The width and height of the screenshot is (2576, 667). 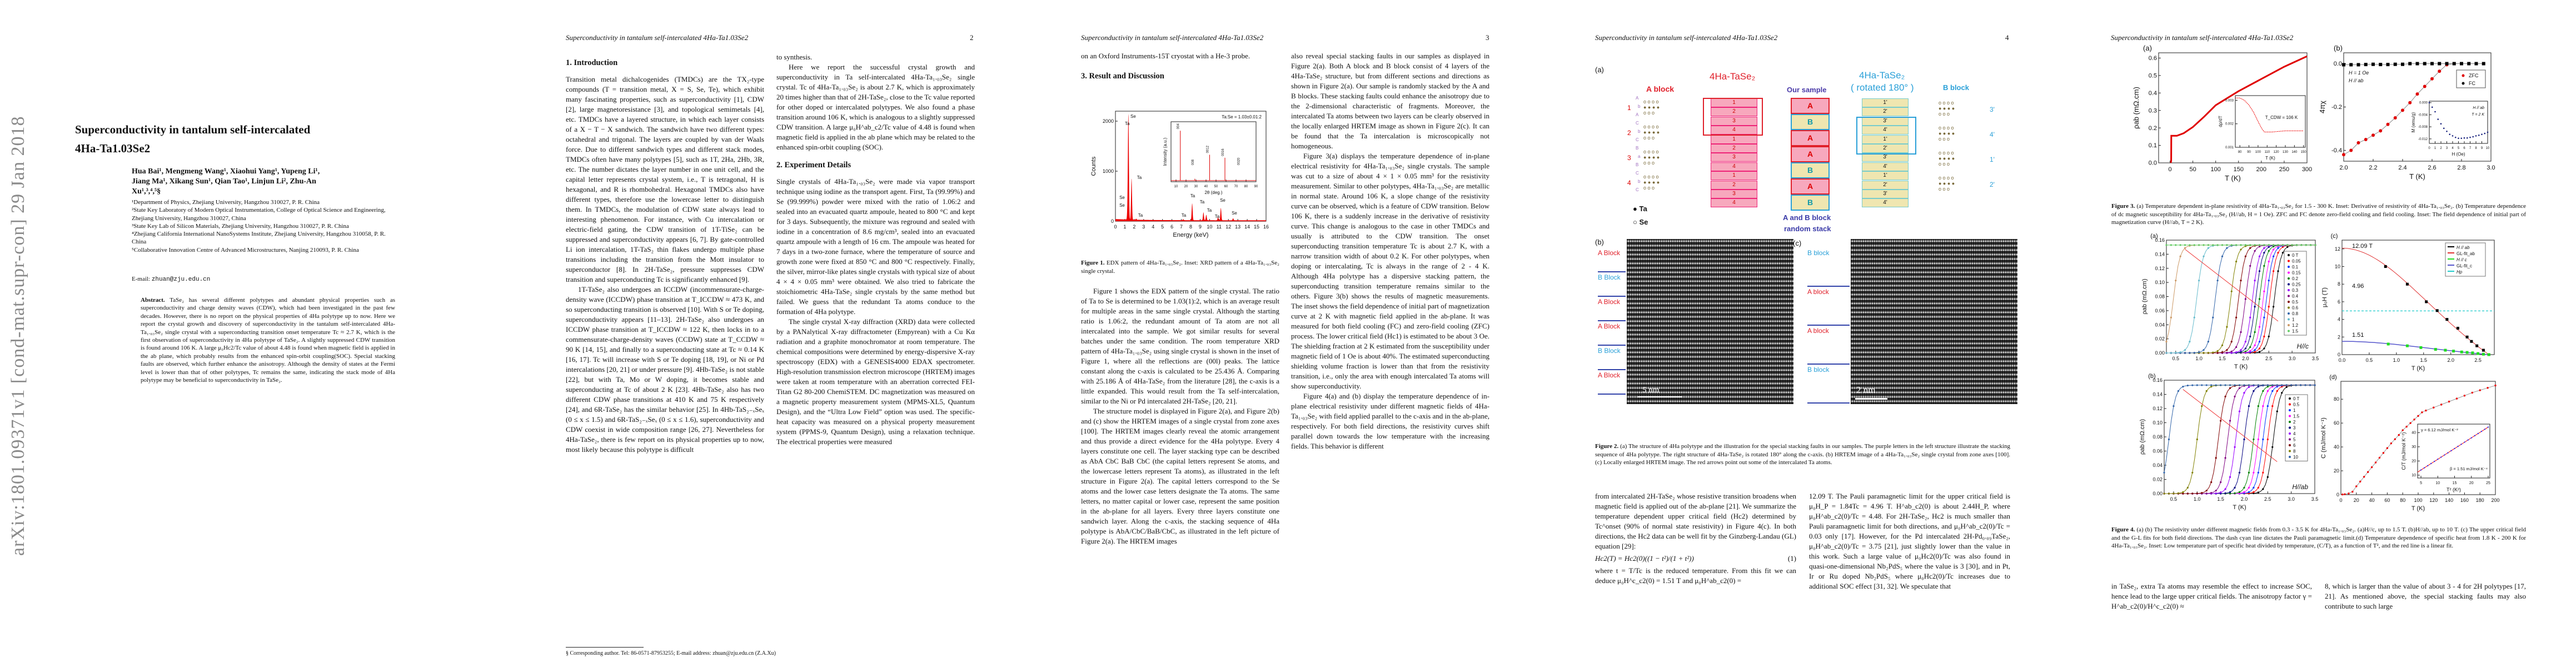 I want to click on y-tick-label: 0.001, so click(x=2229, y=148).